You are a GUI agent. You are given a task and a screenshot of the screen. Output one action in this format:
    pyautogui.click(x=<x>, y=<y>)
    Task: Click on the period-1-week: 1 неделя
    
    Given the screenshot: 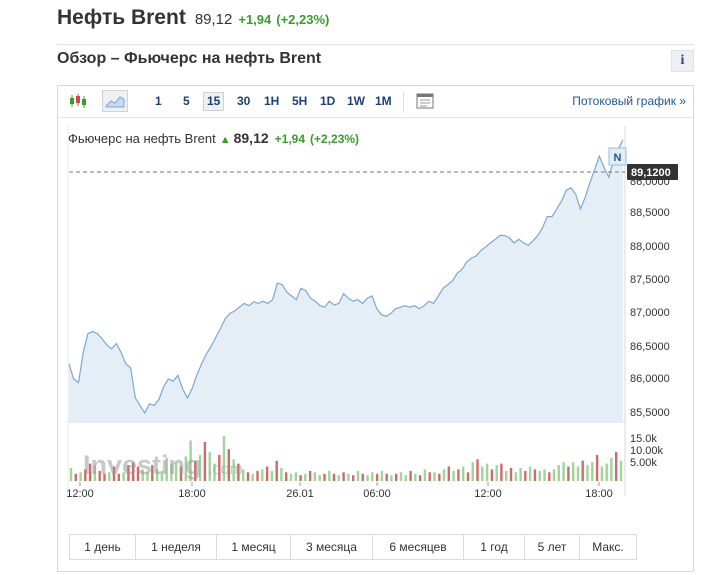 What is the action you would take?
    pyautogui.click(x=176, y=547)
    